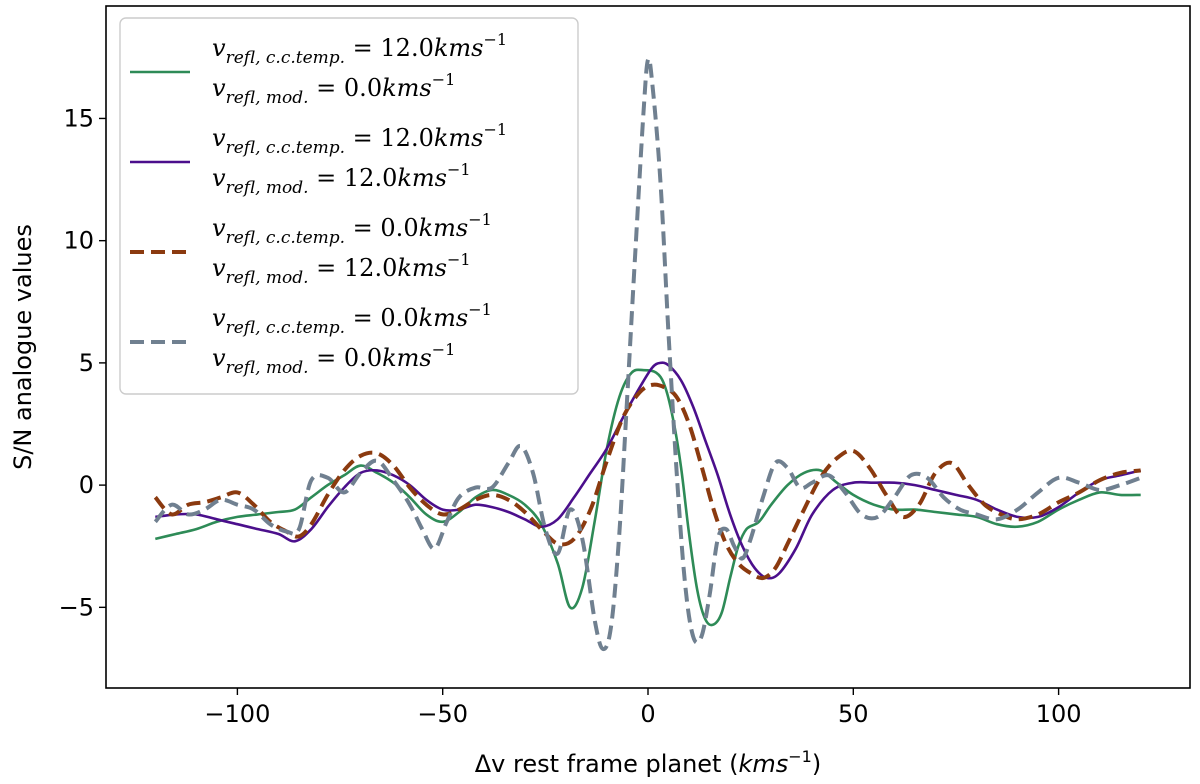  I want to click on x-axis-ticks: −100 −50 0 50 100, so click(643, 708).